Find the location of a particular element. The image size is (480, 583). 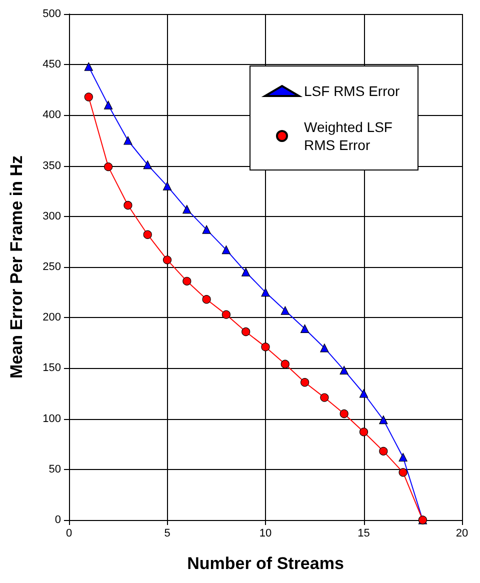

x-tick-label: 0 is located at coordinates (69, 534).